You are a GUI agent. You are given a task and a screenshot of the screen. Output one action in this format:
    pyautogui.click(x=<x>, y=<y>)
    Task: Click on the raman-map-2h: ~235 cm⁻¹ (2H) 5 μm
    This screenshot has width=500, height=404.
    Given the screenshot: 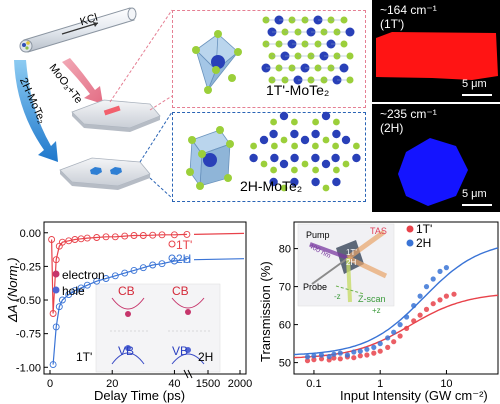 What is the action you would take?
    pyautogui.click(x=436, y=158)
    